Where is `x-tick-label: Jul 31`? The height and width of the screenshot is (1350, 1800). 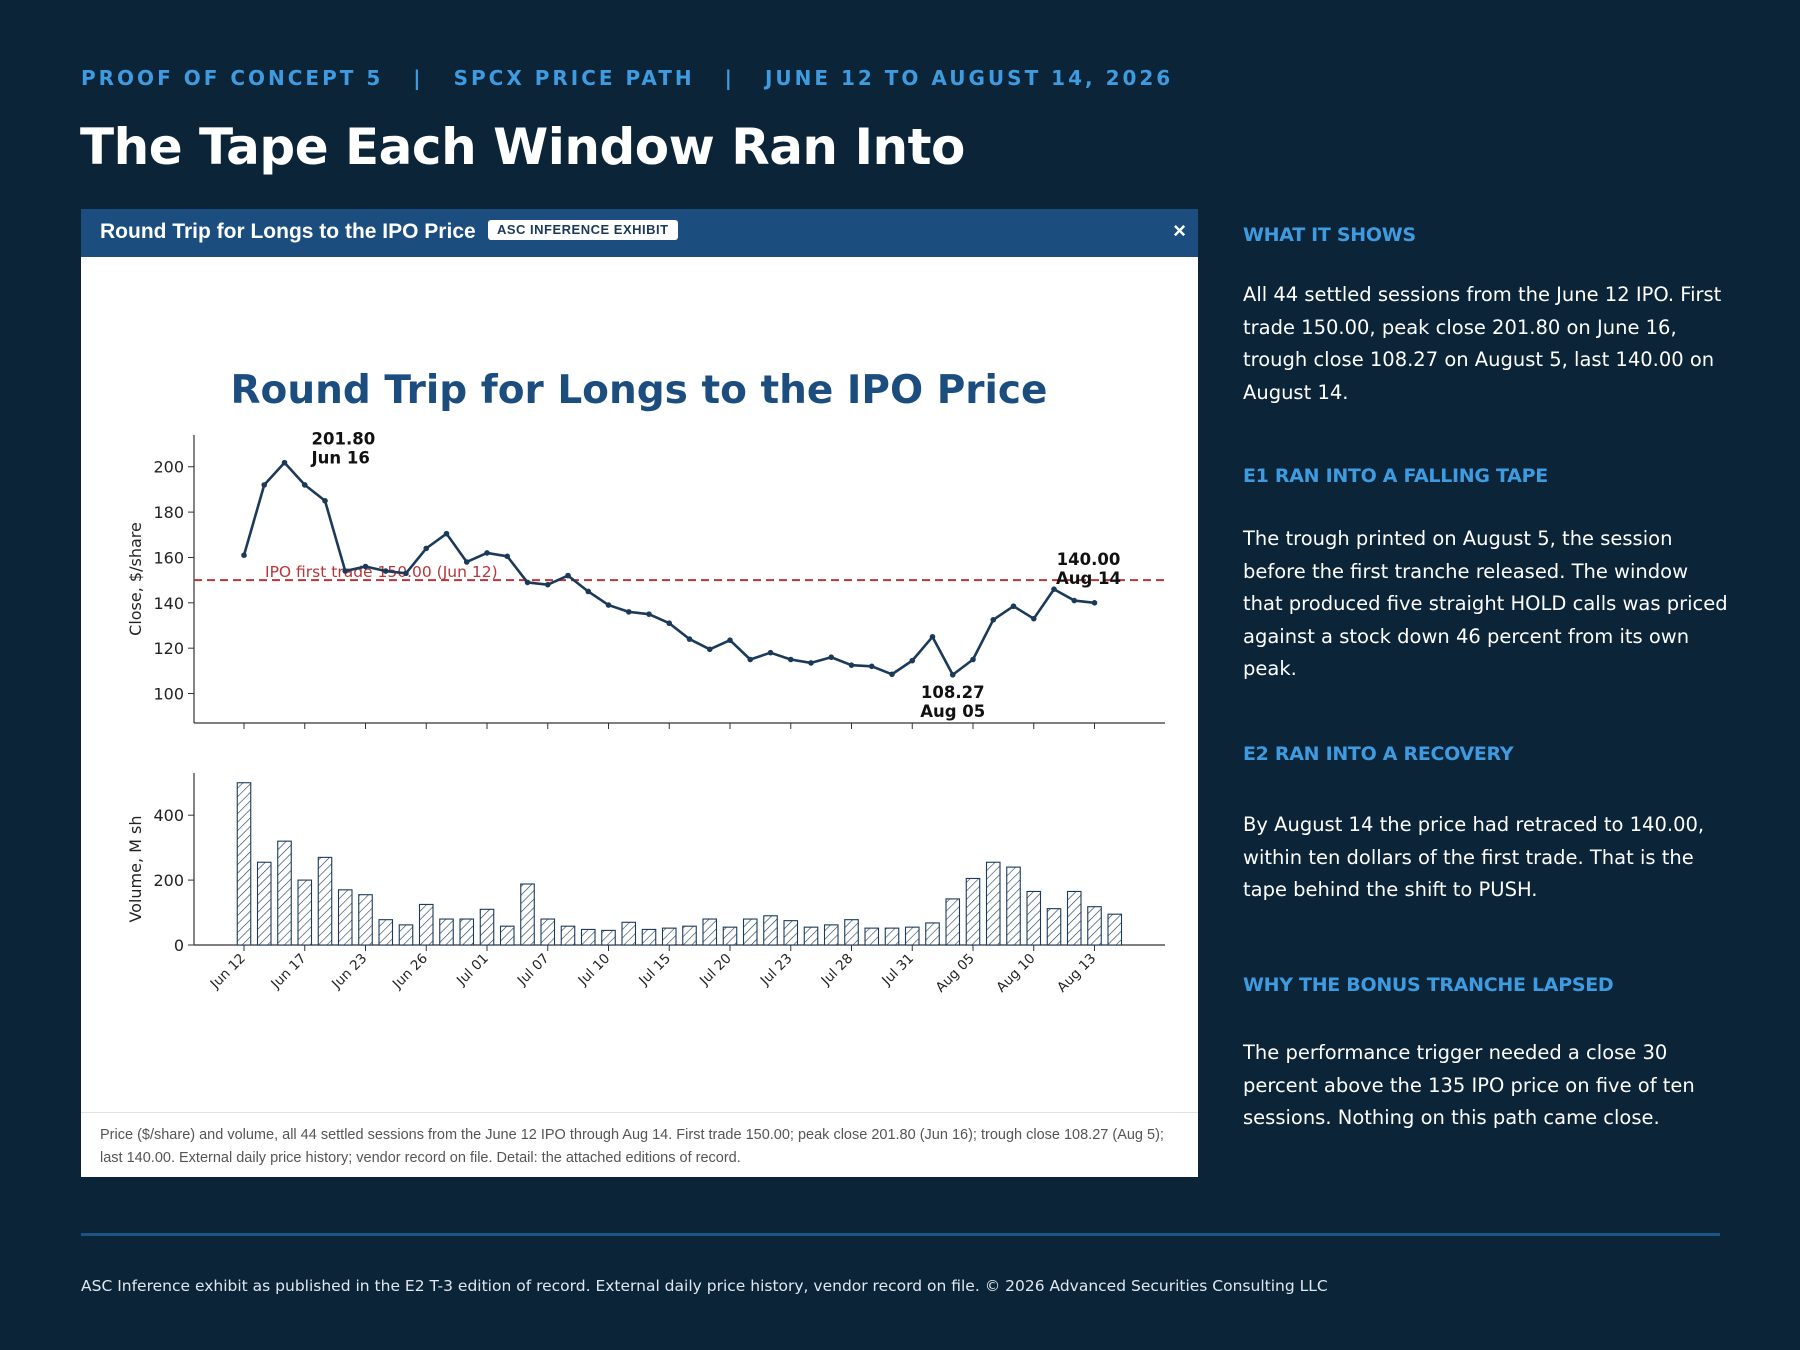 x-tick-label: Jul 31 is located at coordinates (897, 970).